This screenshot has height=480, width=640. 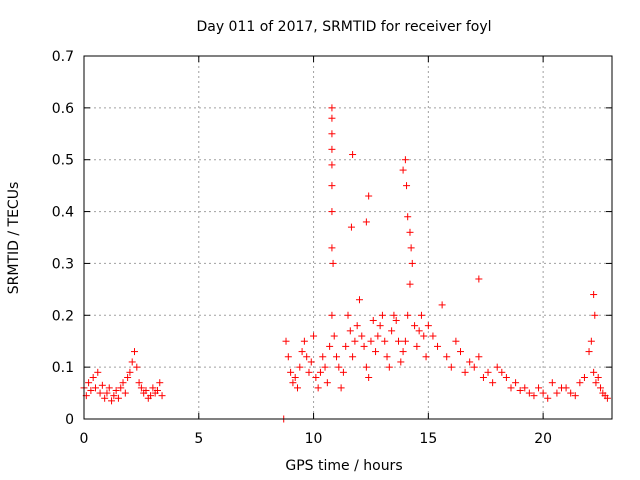 I want to click on x-tick-label: 15, so click(x=428, y=439).